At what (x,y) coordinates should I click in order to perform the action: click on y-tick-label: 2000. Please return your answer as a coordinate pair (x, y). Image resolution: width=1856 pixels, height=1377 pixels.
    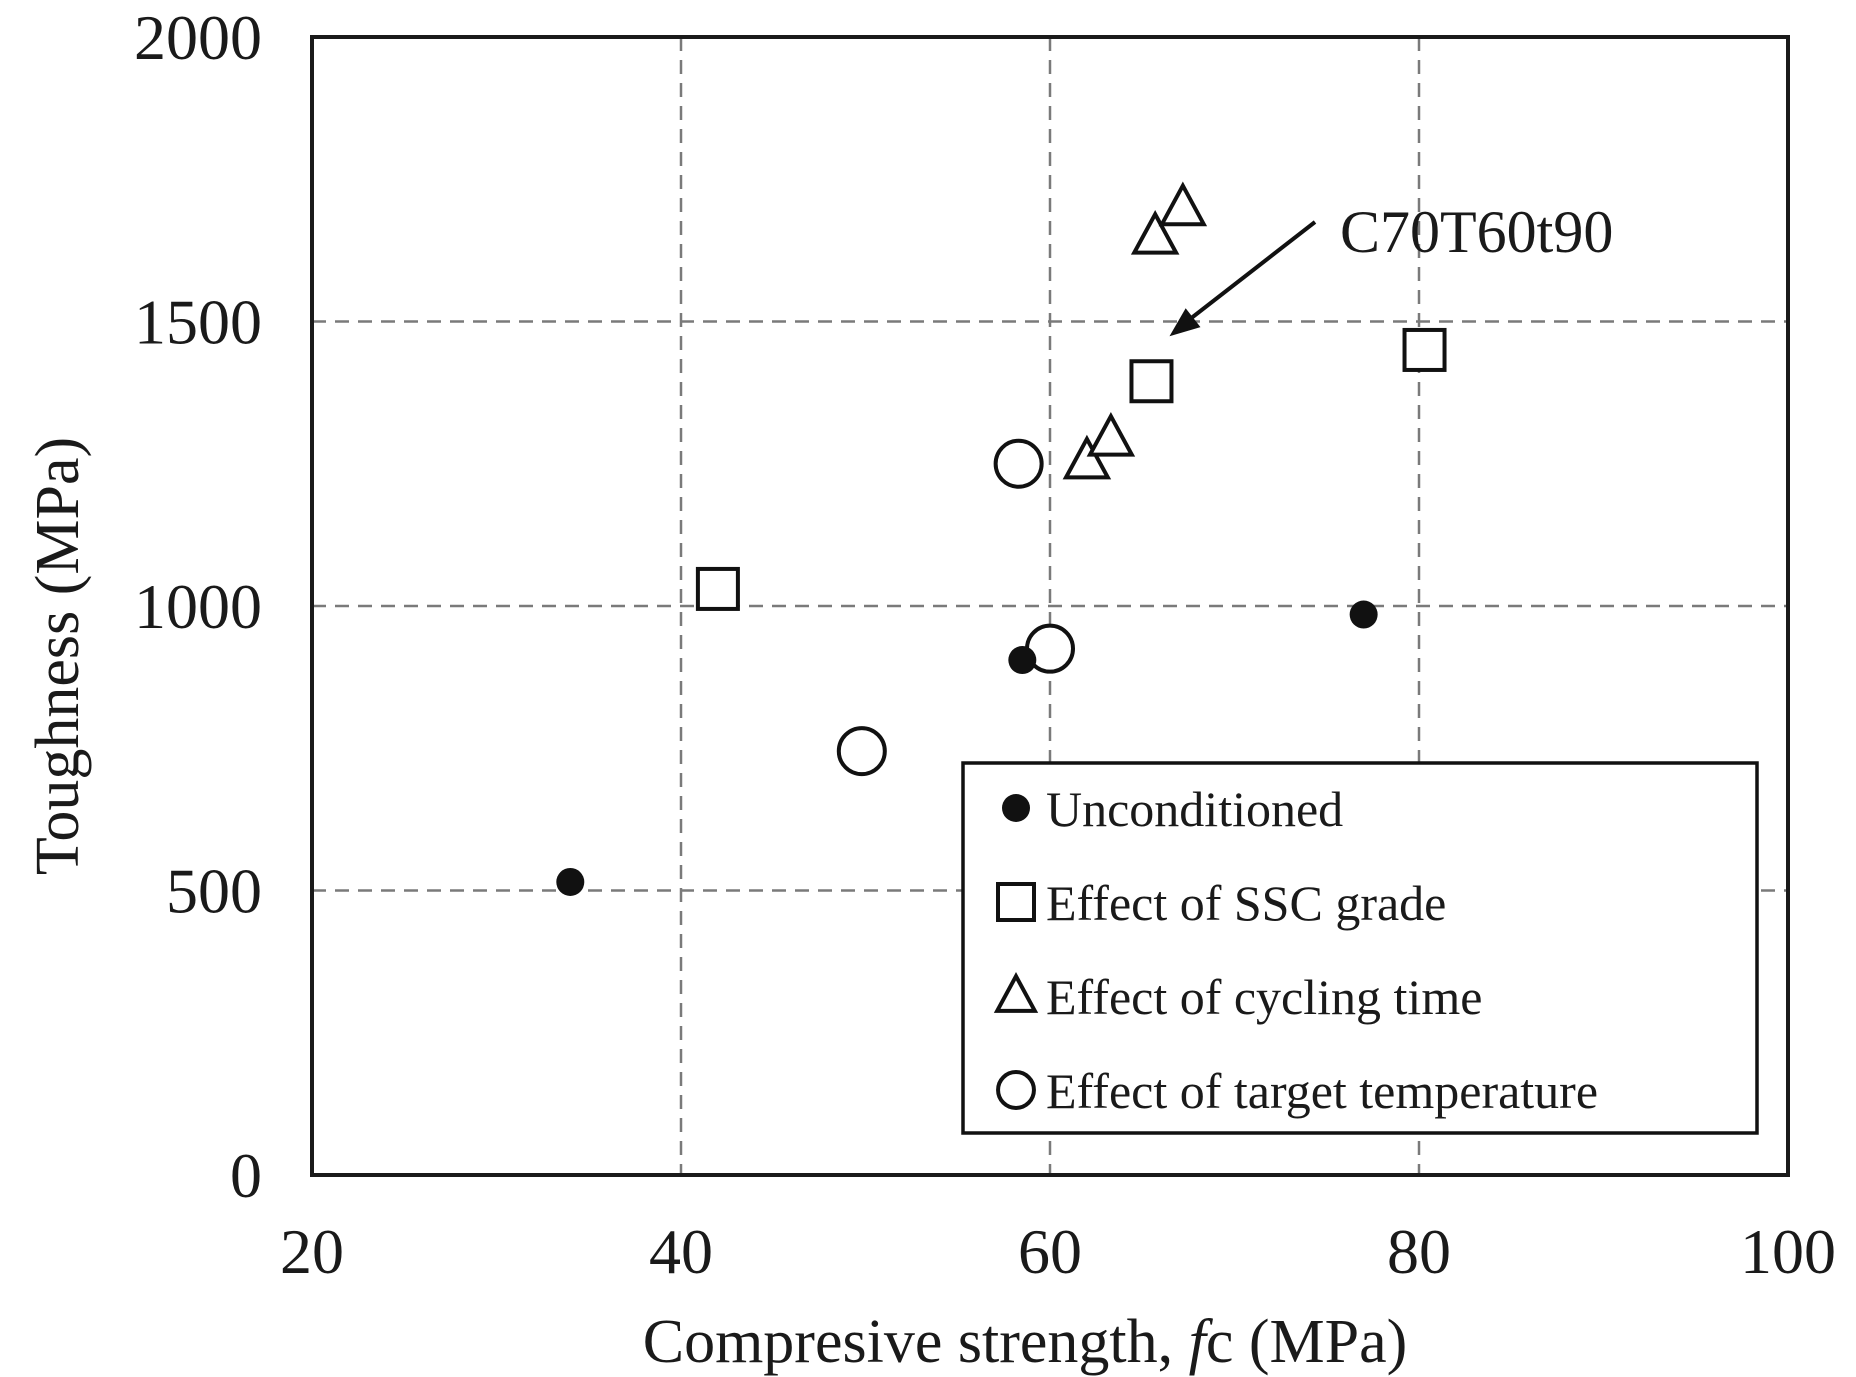
    Looking at the image, I should click on (198, 37).